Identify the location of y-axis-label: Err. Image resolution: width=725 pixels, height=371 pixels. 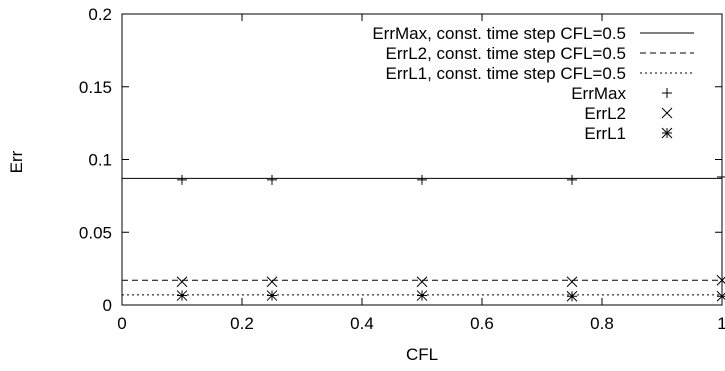
(16, 161).